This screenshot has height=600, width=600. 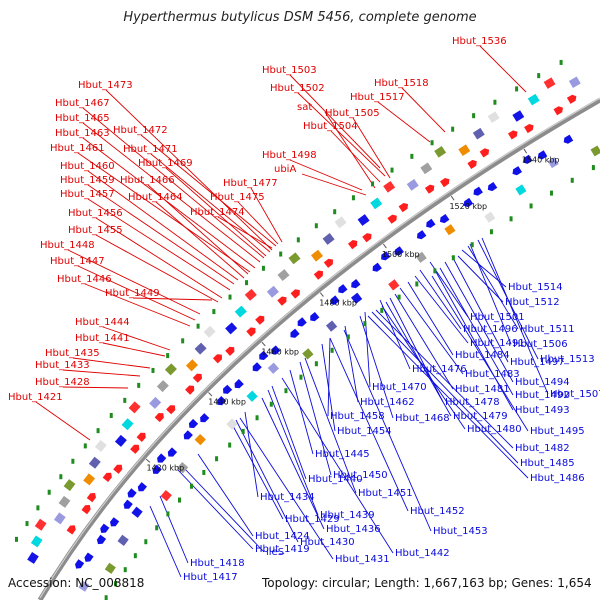 What do you see at coordinates (297, 88) in the screenshot?
I see `gene-label-forward: Hbut_1502` at bounding box center [297, 88].